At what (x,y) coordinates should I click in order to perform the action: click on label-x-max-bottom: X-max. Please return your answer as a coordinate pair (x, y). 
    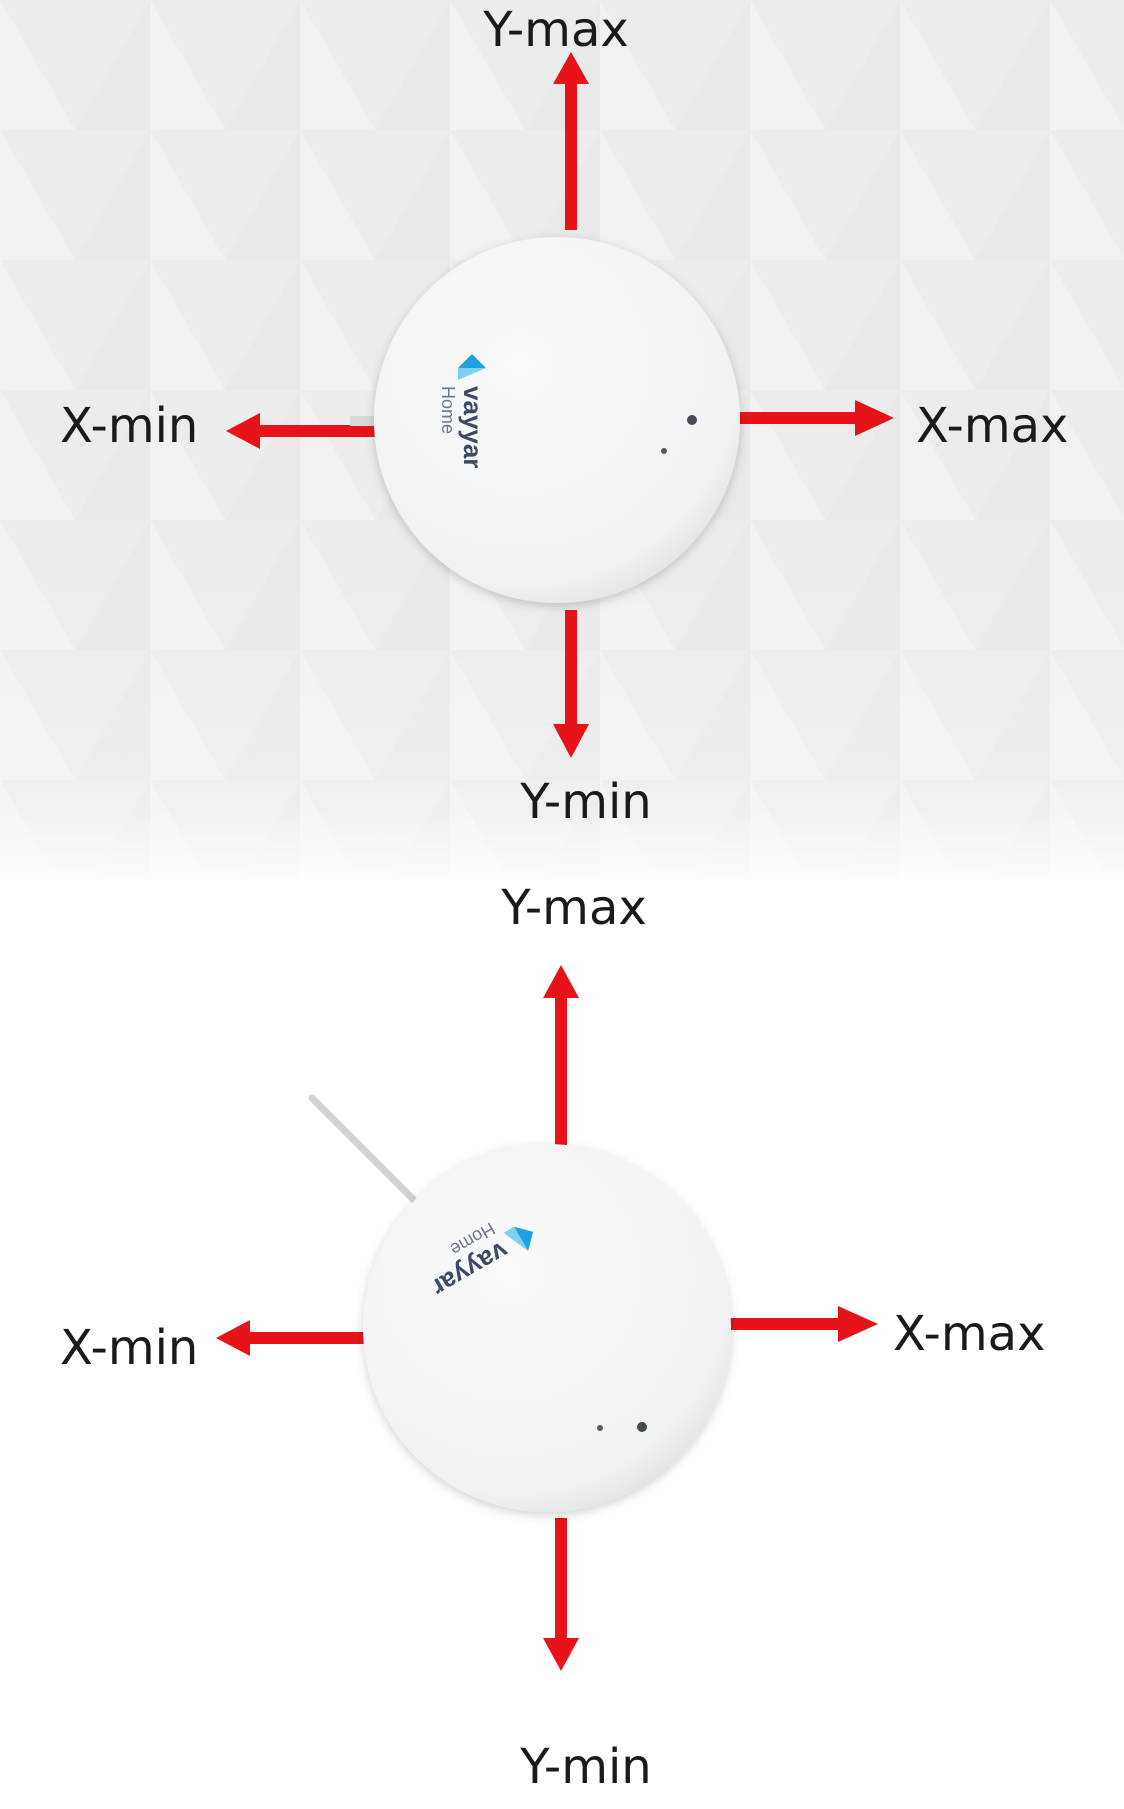
    Looking at the image, I should click on (969, 1334).